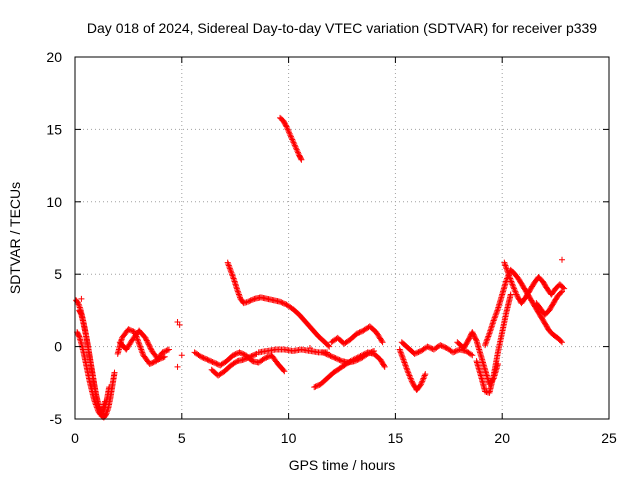 Image resolution: width=640 pixels, height=485 pixels. What do you see at coordinates (54, 129) in the screenshot?
I see `y-tick-label: 15` at bounding box center [54, 129].